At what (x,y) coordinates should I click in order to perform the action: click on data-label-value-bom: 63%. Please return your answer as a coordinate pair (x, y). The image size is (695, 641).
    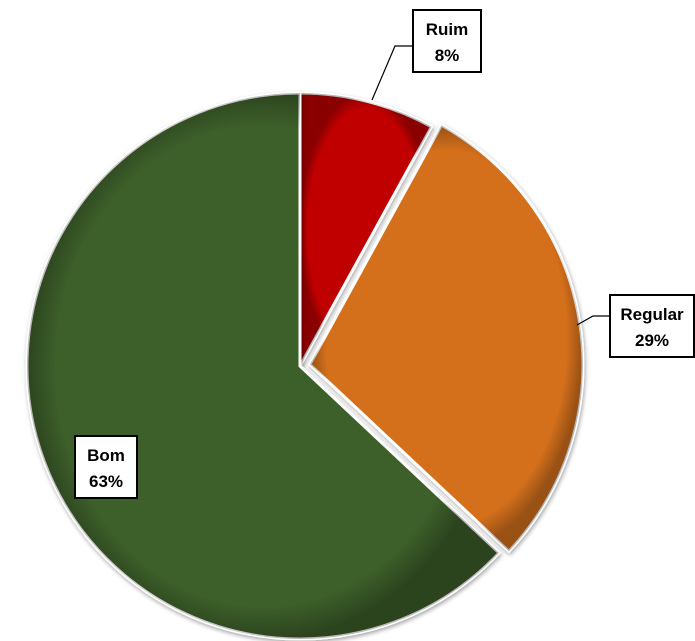
    Looking at the image, I should click on (106, 481).